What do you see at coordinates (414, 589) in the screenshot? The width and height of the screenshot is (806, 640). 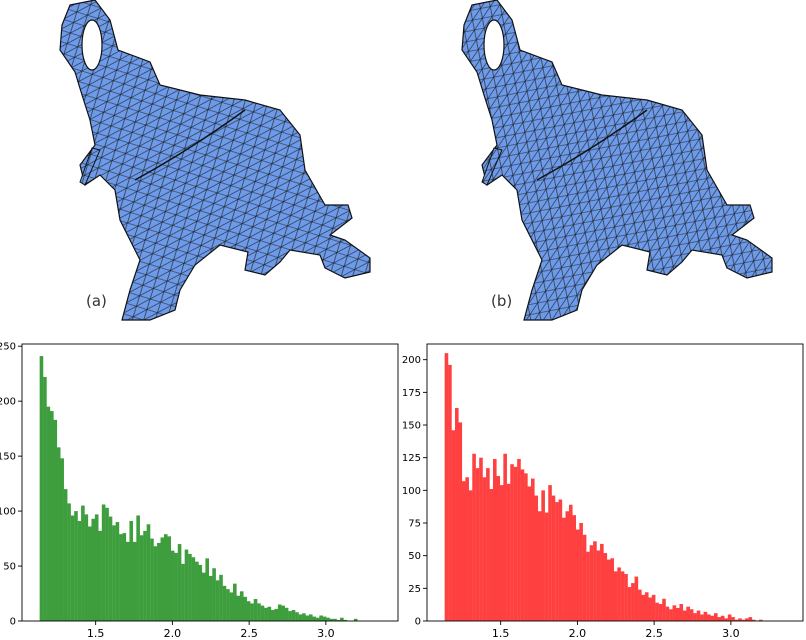 I see `y-tick-label: 25` at bounding box center [414, 589].